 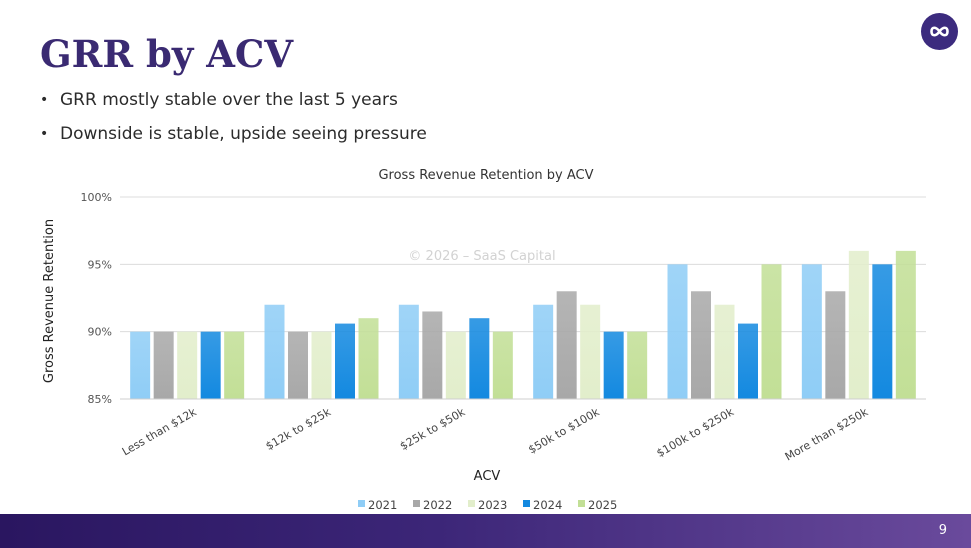 What do you see at coordinates (416, 503) in the screenshot?
I see `legend-swatch-2022` at bounding box center [416, 503].